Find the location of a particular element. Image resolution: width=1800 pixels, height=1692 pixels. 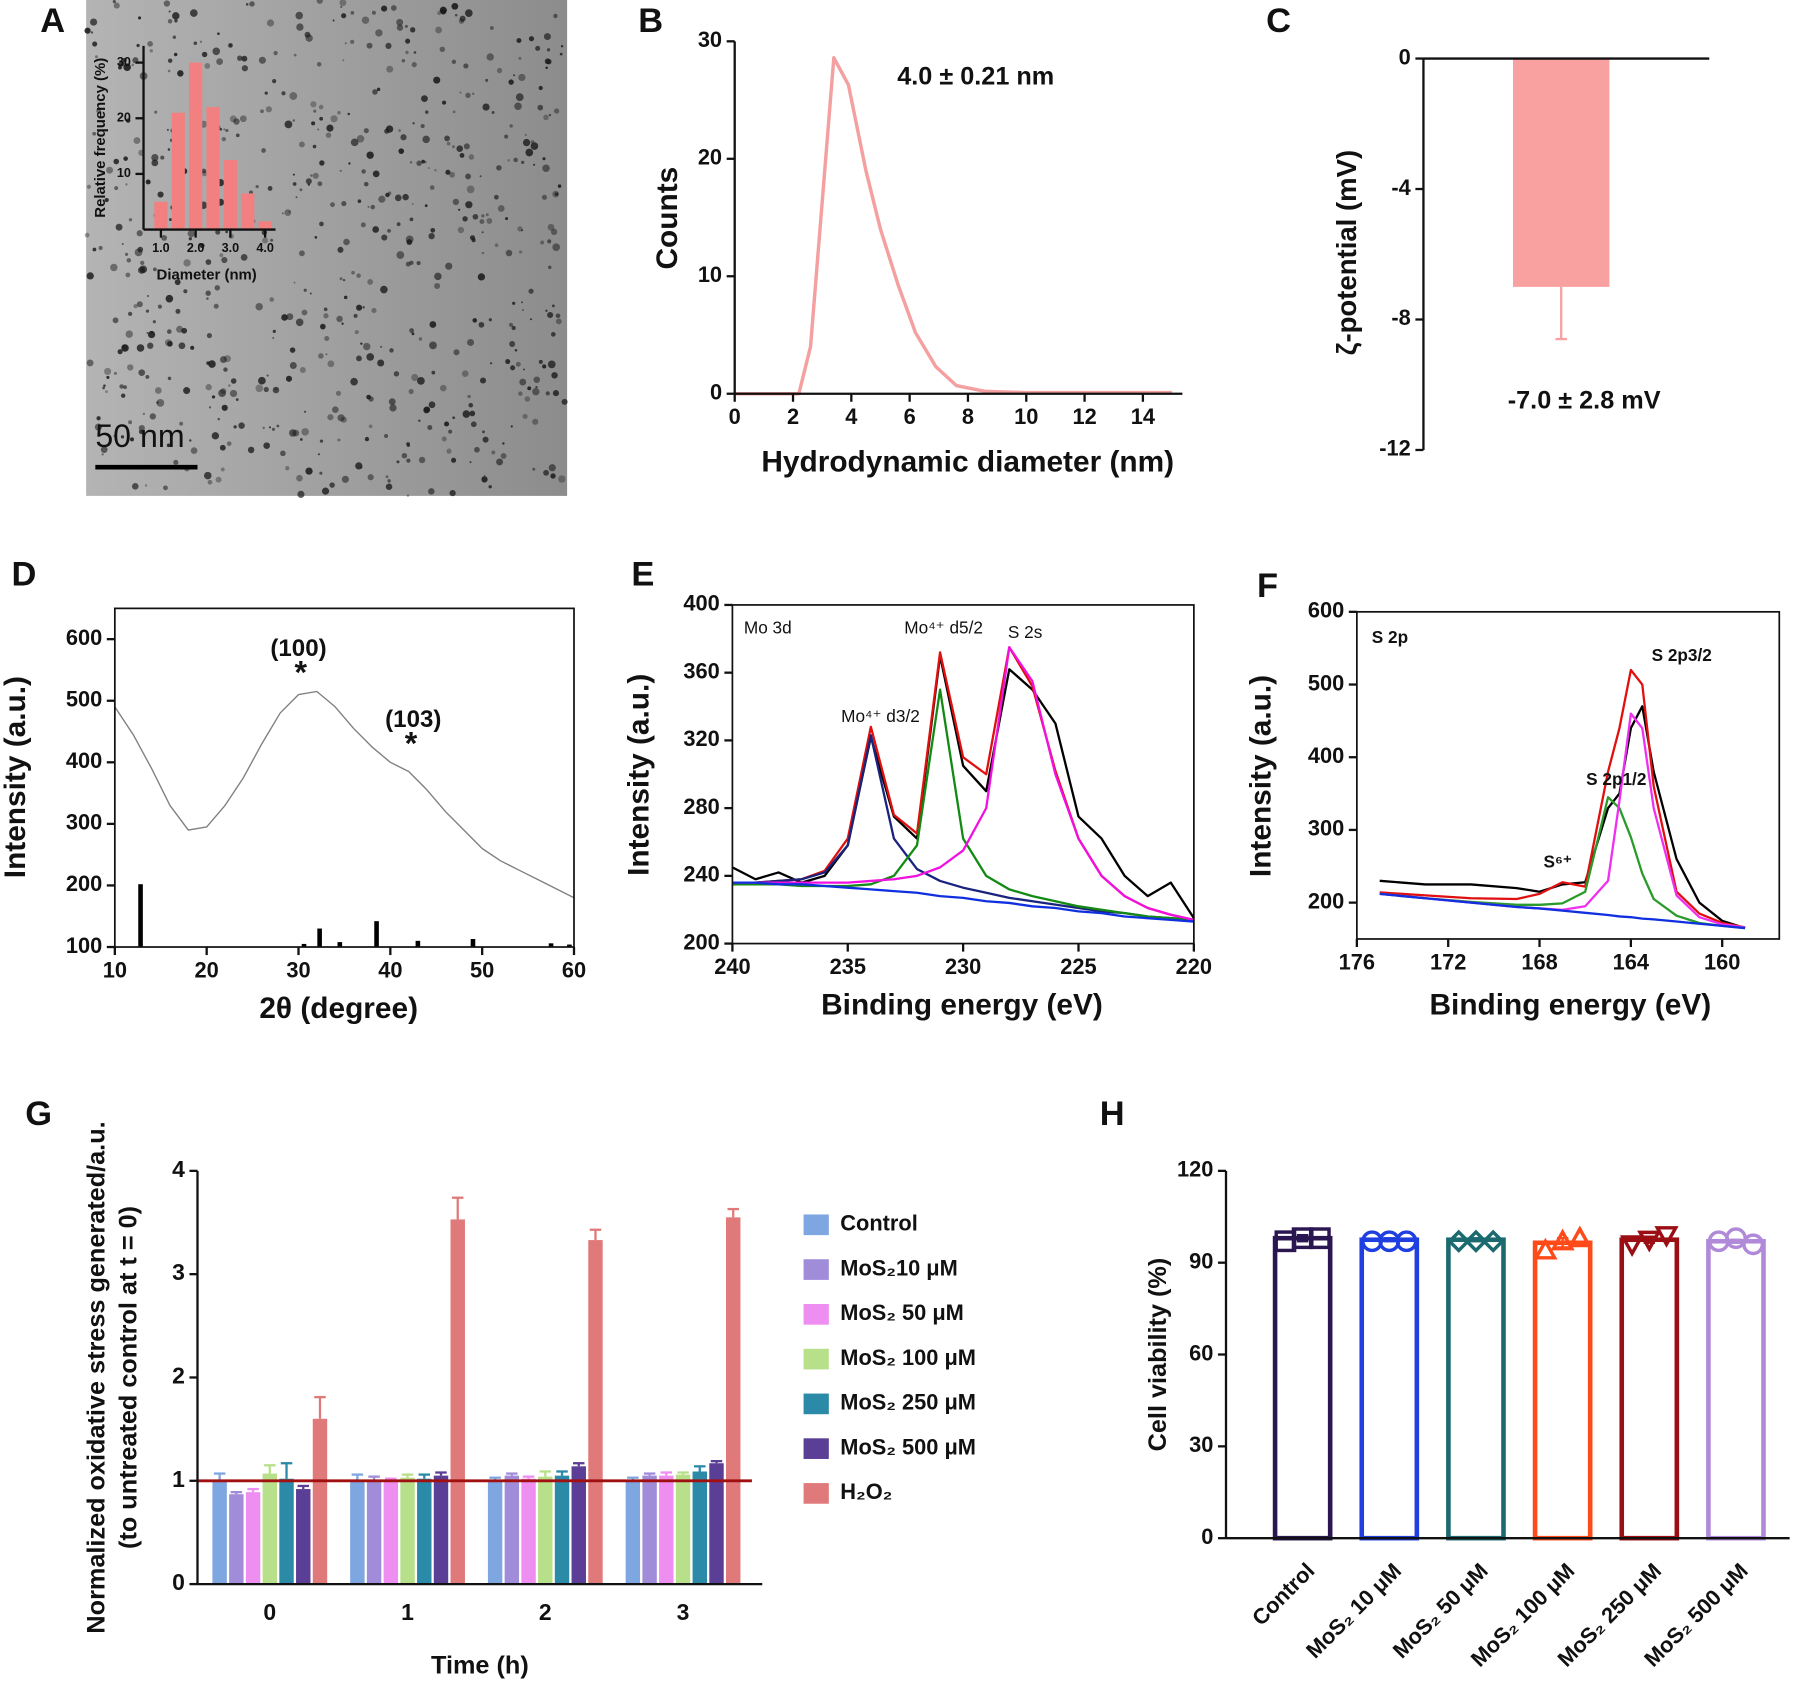

y-axis-title: Cell viability (%) is located at coordinates (1158, 1355).